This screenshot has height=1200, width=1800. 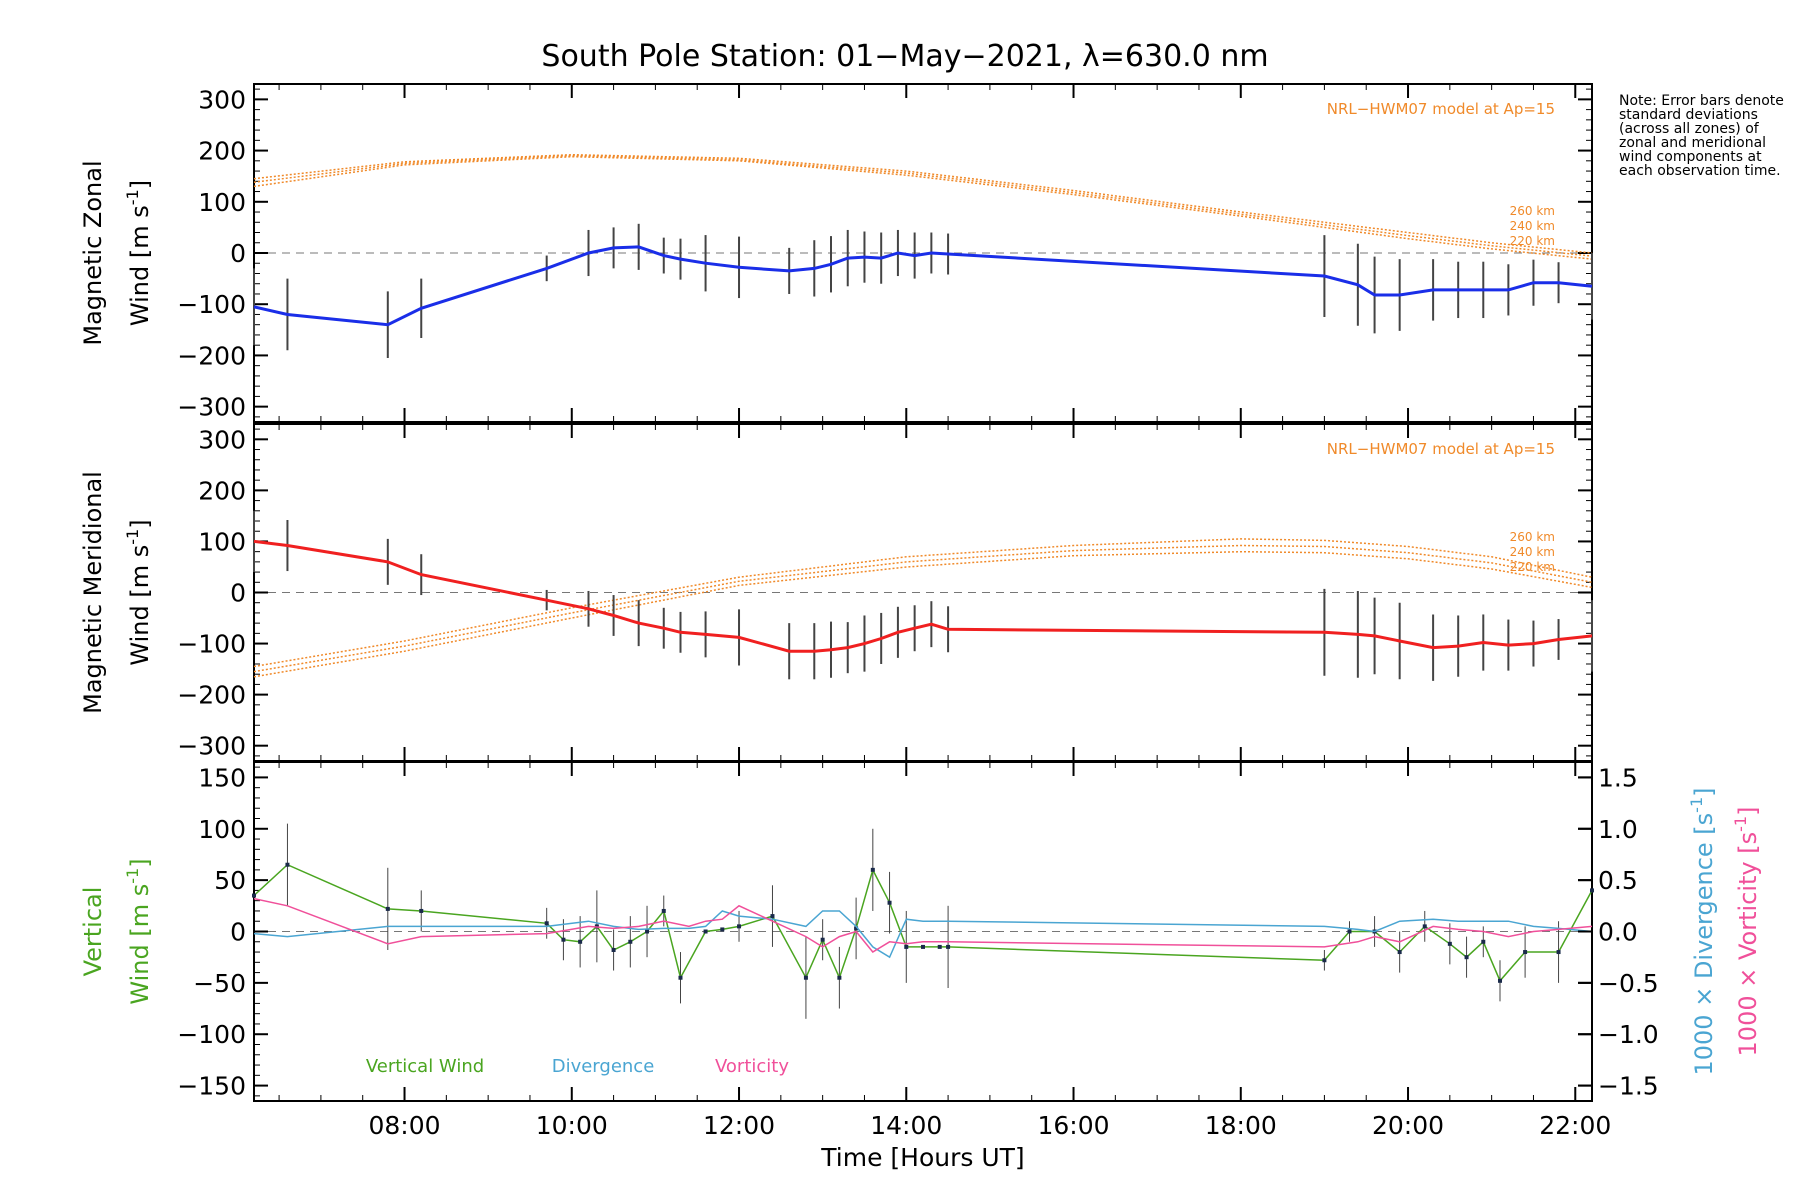 What do you see at coordinates (230, 880) in the screenshot?
I see `y-tick-label: 50` at bounding box center [230, 880].